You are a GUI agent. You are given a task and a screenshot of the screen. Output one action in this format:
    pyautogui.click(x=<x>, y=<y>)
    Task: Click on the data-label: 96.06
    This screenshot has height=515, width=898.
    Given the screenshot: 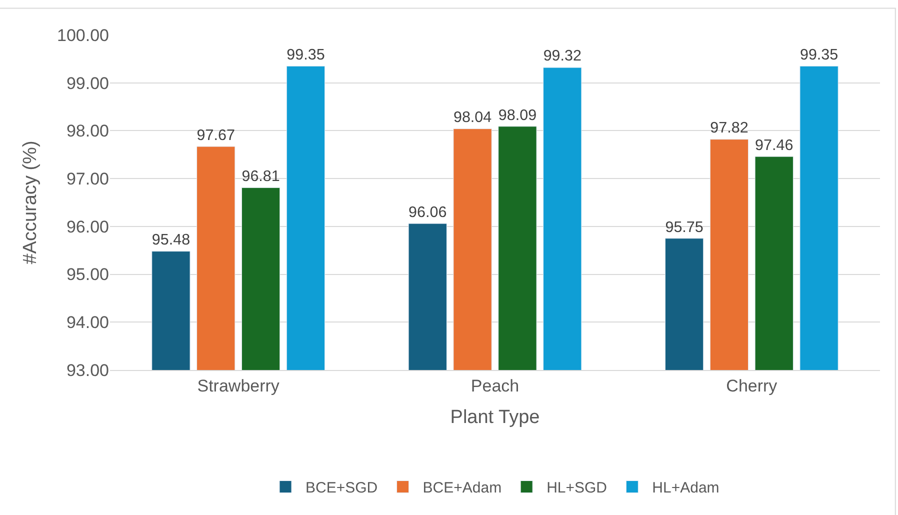 What is the action you would take?
    pyautogui.click(x=427, y=212)
    